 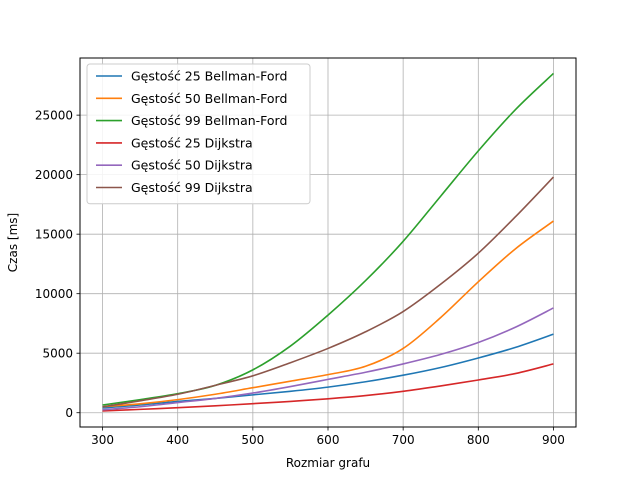 What do you see at coordinates (54, 235) in the screenshot?
I see `y-tick-label: 15000` at bounding box center [54, 235].